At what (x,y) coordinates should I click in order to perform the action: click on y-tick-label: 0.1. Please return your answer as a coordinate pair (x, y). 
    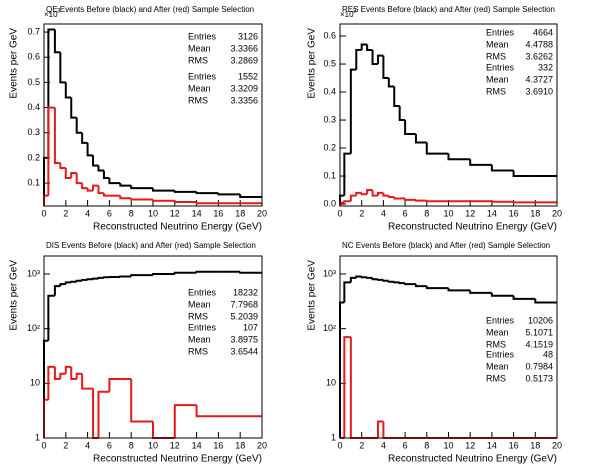
    Looking at the image, I should click on (329, 175).